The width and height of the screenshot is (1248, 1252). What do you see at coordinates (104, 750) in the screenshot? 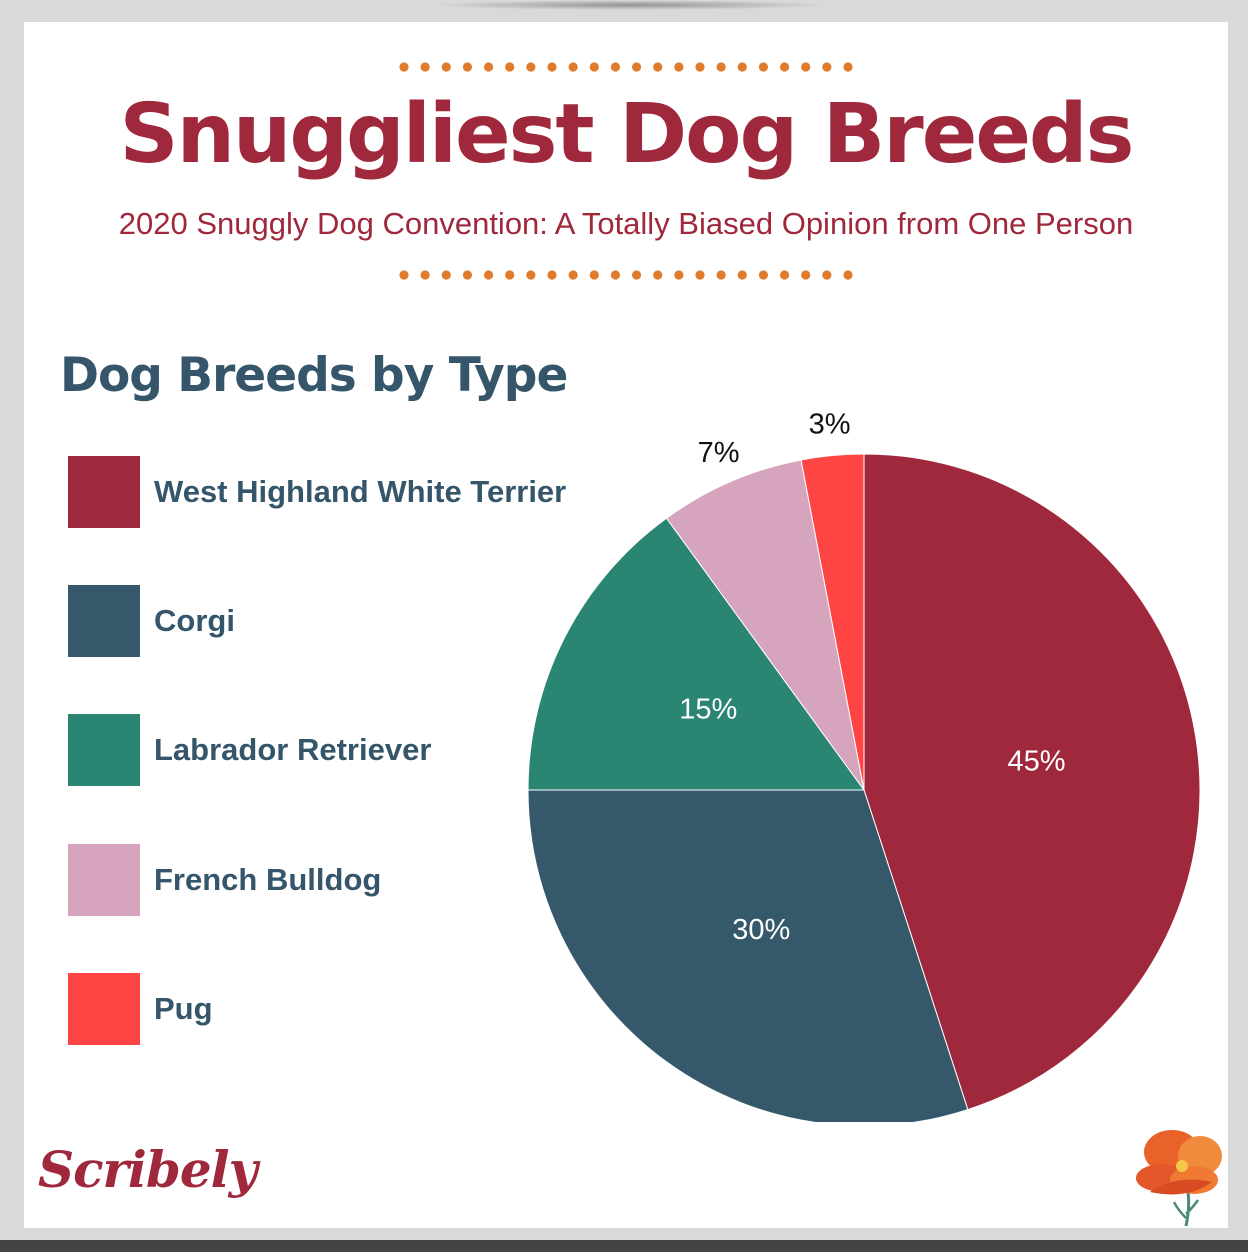
I see `legend-swatch-labrador` at bounding box center [104, 750].